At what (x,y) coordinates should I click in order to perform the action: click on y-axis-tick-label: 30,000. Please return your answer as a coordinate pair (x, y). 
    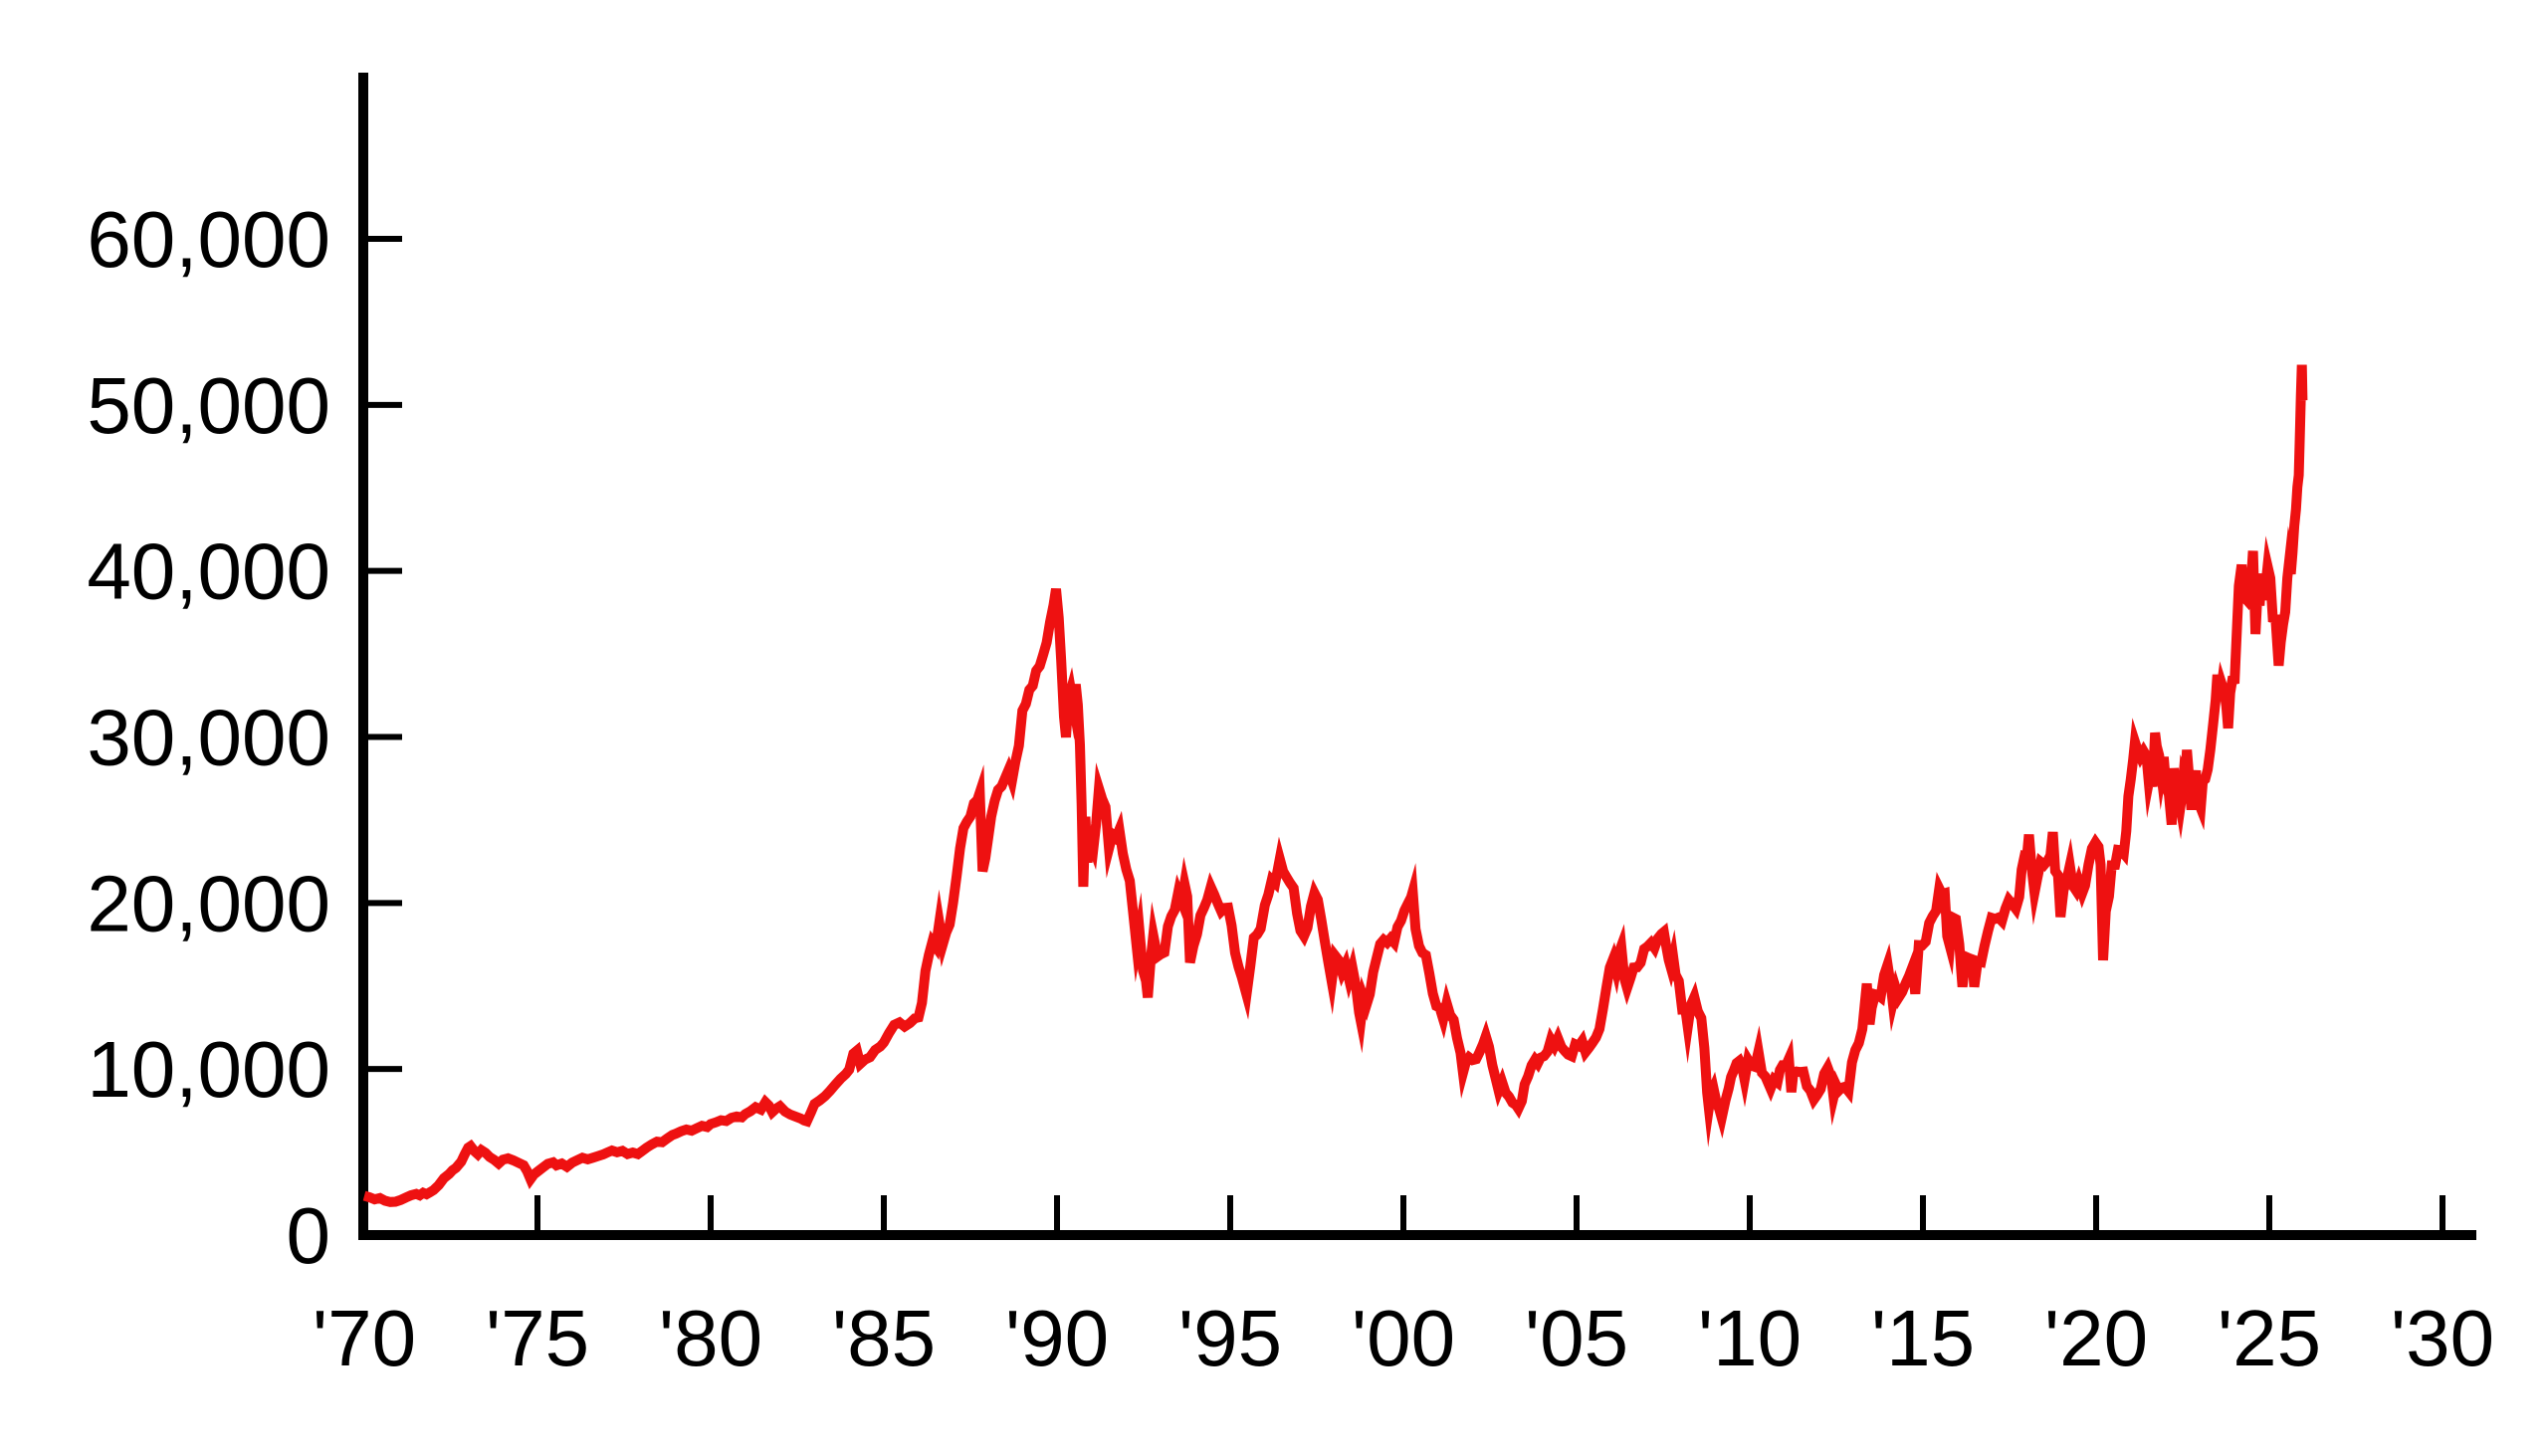
    Looking at the image, I should click on (208, 738).